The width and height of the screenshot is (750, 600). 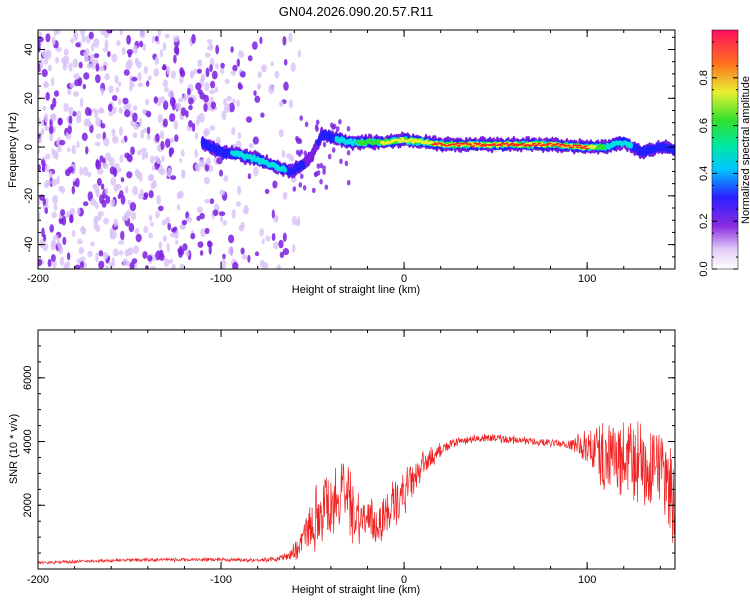 I want to click on x-tick-label: 100, so click(x=587, y=580).